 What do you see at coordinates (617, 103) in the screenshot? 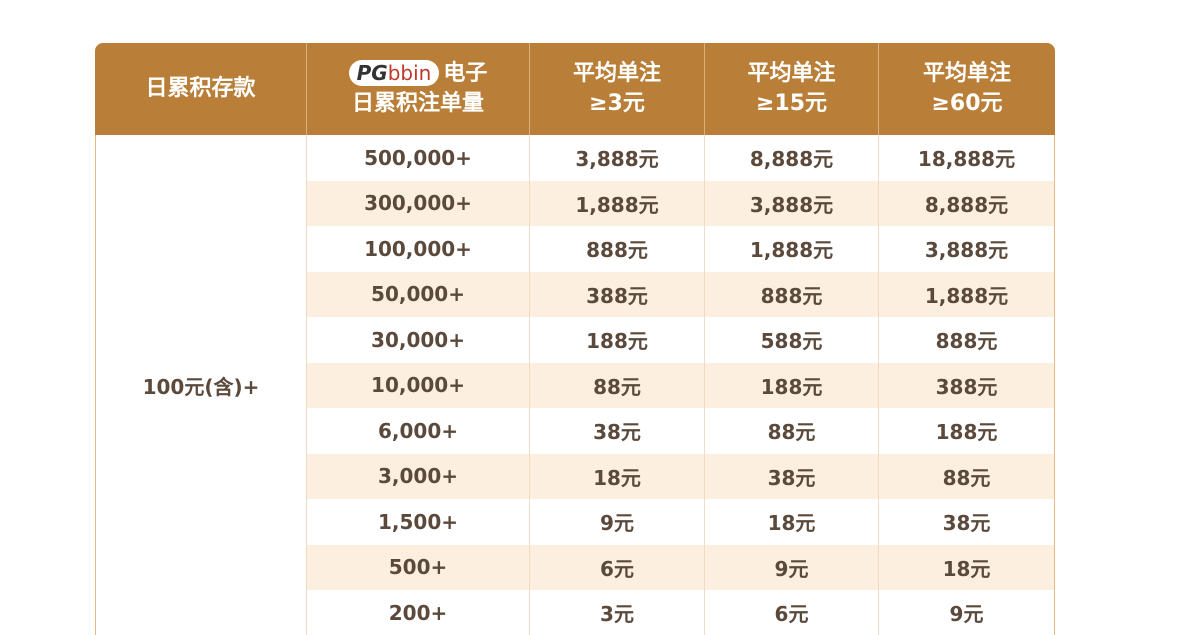
I see `header-tier-line2: ≥3元` at bounding box center [617, 103].